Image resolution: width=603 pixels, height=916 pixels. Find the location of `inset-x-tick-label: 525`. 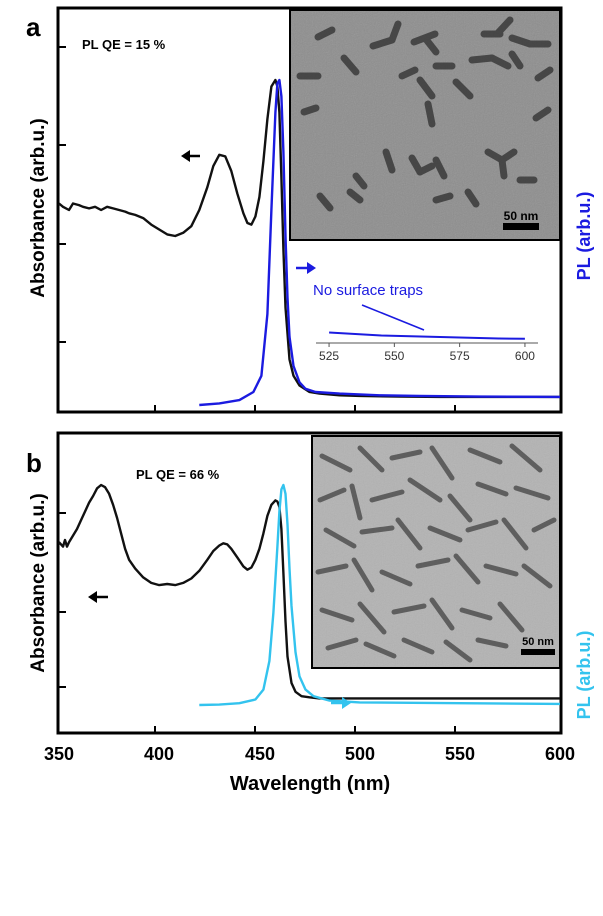

inset-x-tick-label: 525 is located at coordinates (329, 356).